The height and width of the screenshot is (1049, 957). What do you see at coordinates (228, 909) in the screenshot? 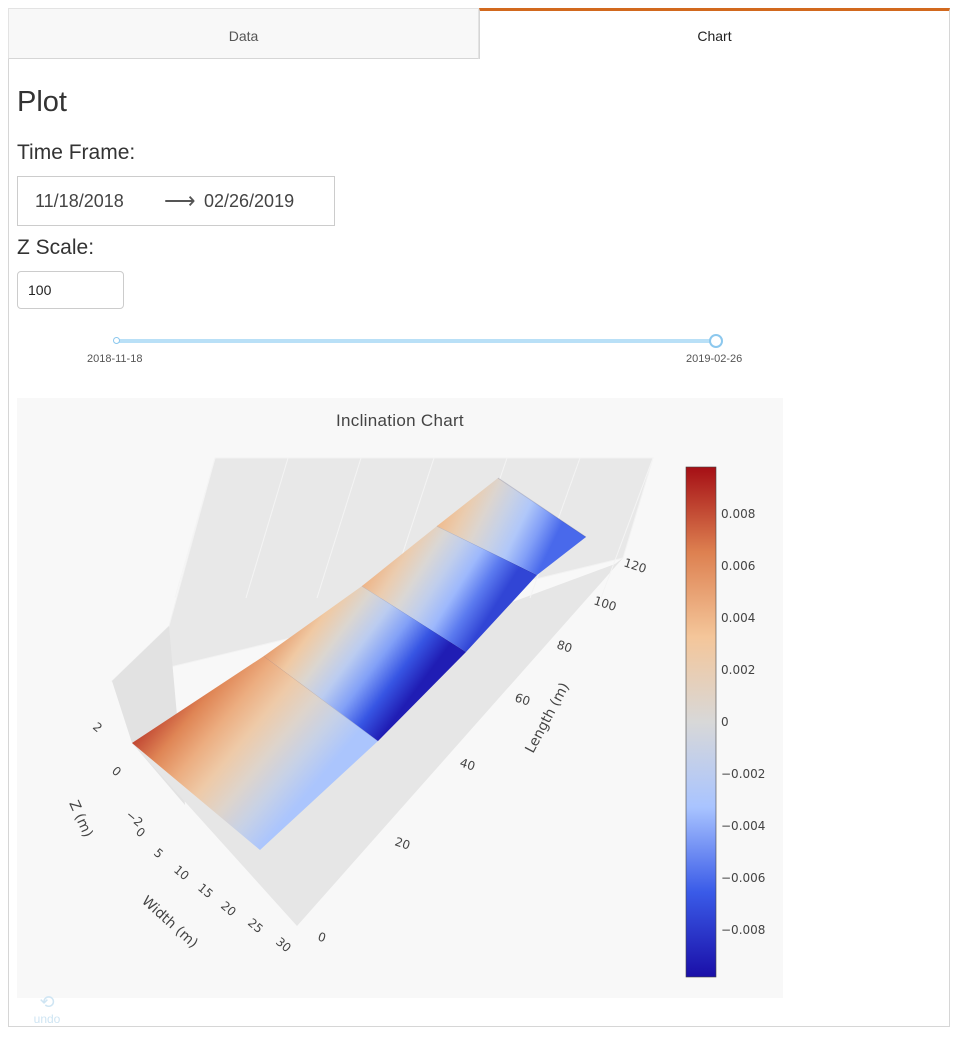
I see `x-tick-label: 20` at bounding box center [228, 909].